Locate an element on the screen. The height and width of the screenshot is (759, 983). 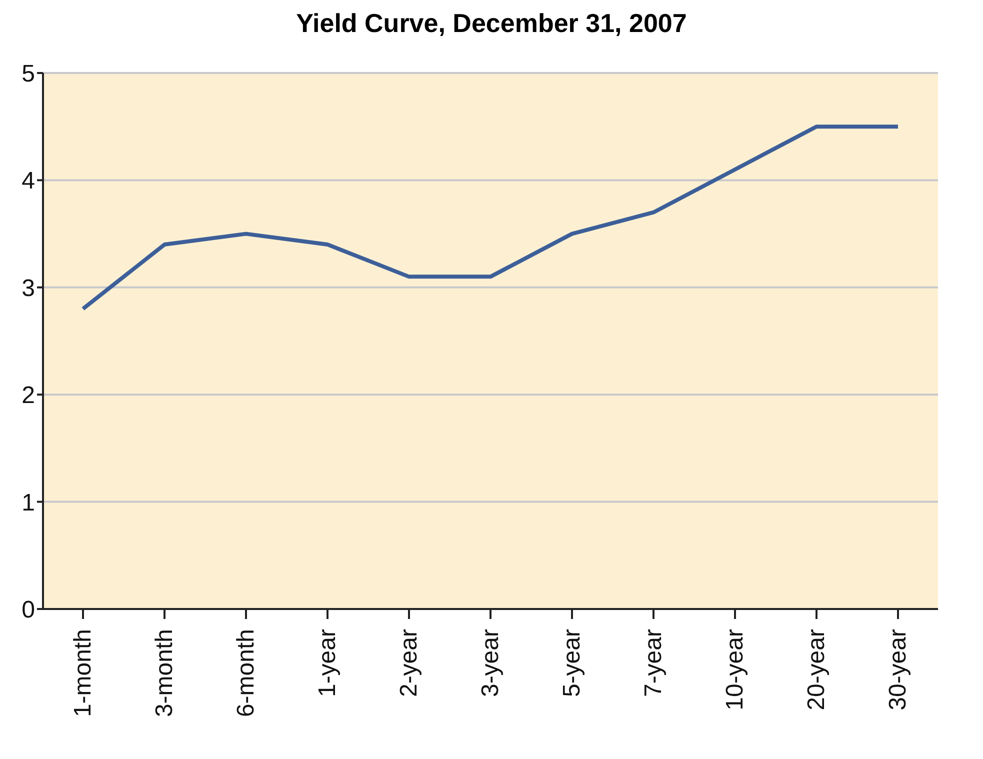
x-tick-label: 1-year is located at coordinates (327, 663).